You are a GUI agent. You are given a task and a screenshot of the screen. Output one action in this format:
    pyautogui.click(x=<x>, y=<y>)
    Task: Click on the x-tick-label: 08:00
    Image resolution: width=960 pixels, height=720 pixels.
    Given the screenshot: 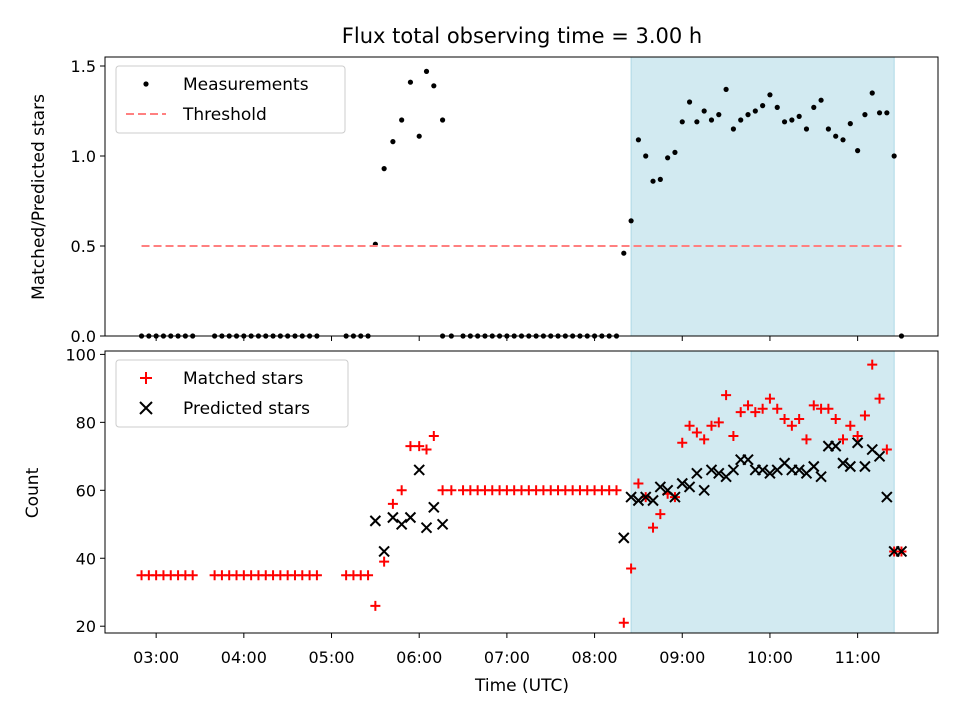 What is the action you would take?
    pyautogui.click(x=595, y=657)
    